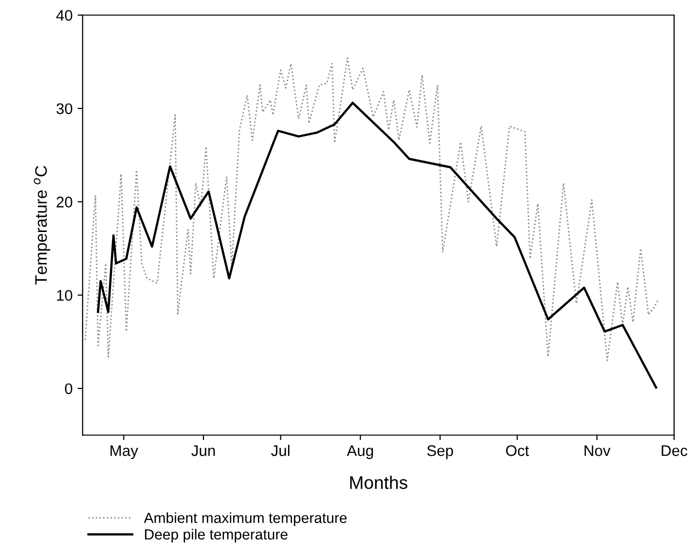 This screenshot has width=700, height=560. I want to click on x-tick-label: Nov, so click(597, 450).